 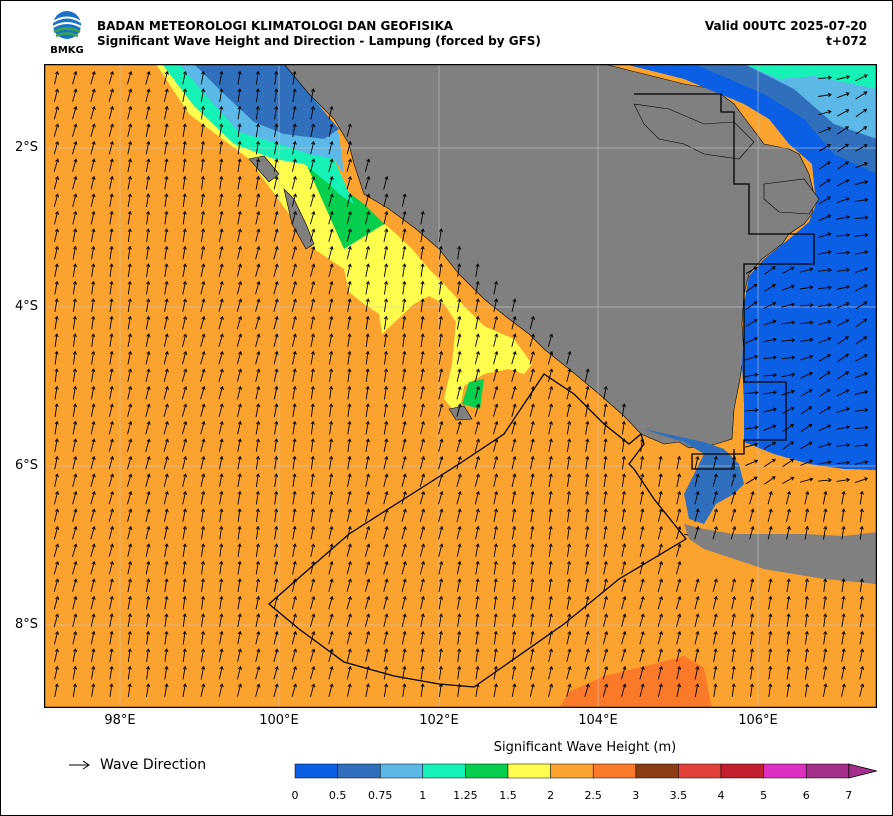 What do you see at coordinates (316, 771) in the screenshot?
I see `colorbar-bin` at bounding box center [316, 771].